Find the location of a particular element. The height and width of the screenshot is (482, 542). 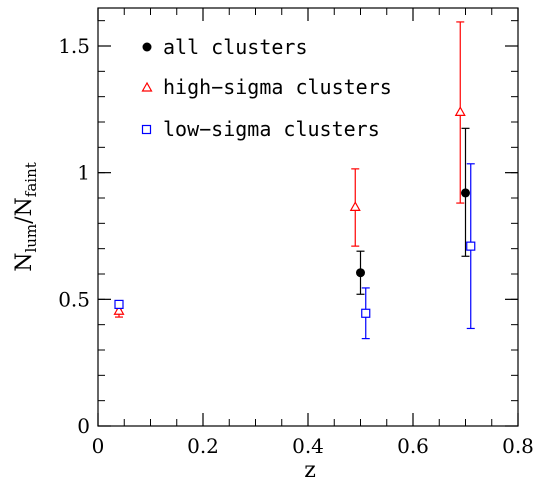

y-tick-label: 0 is located at coordinates (83, 426).